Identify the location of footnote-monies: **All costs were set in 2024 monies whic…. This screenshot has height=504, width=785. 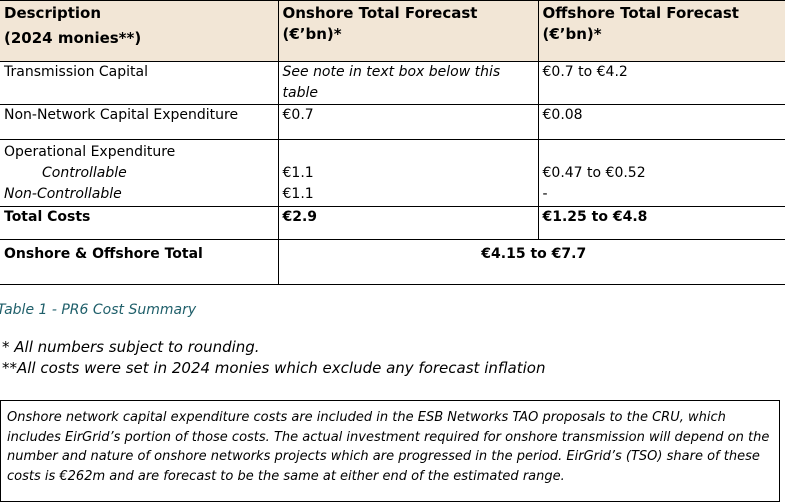
(274, 368).